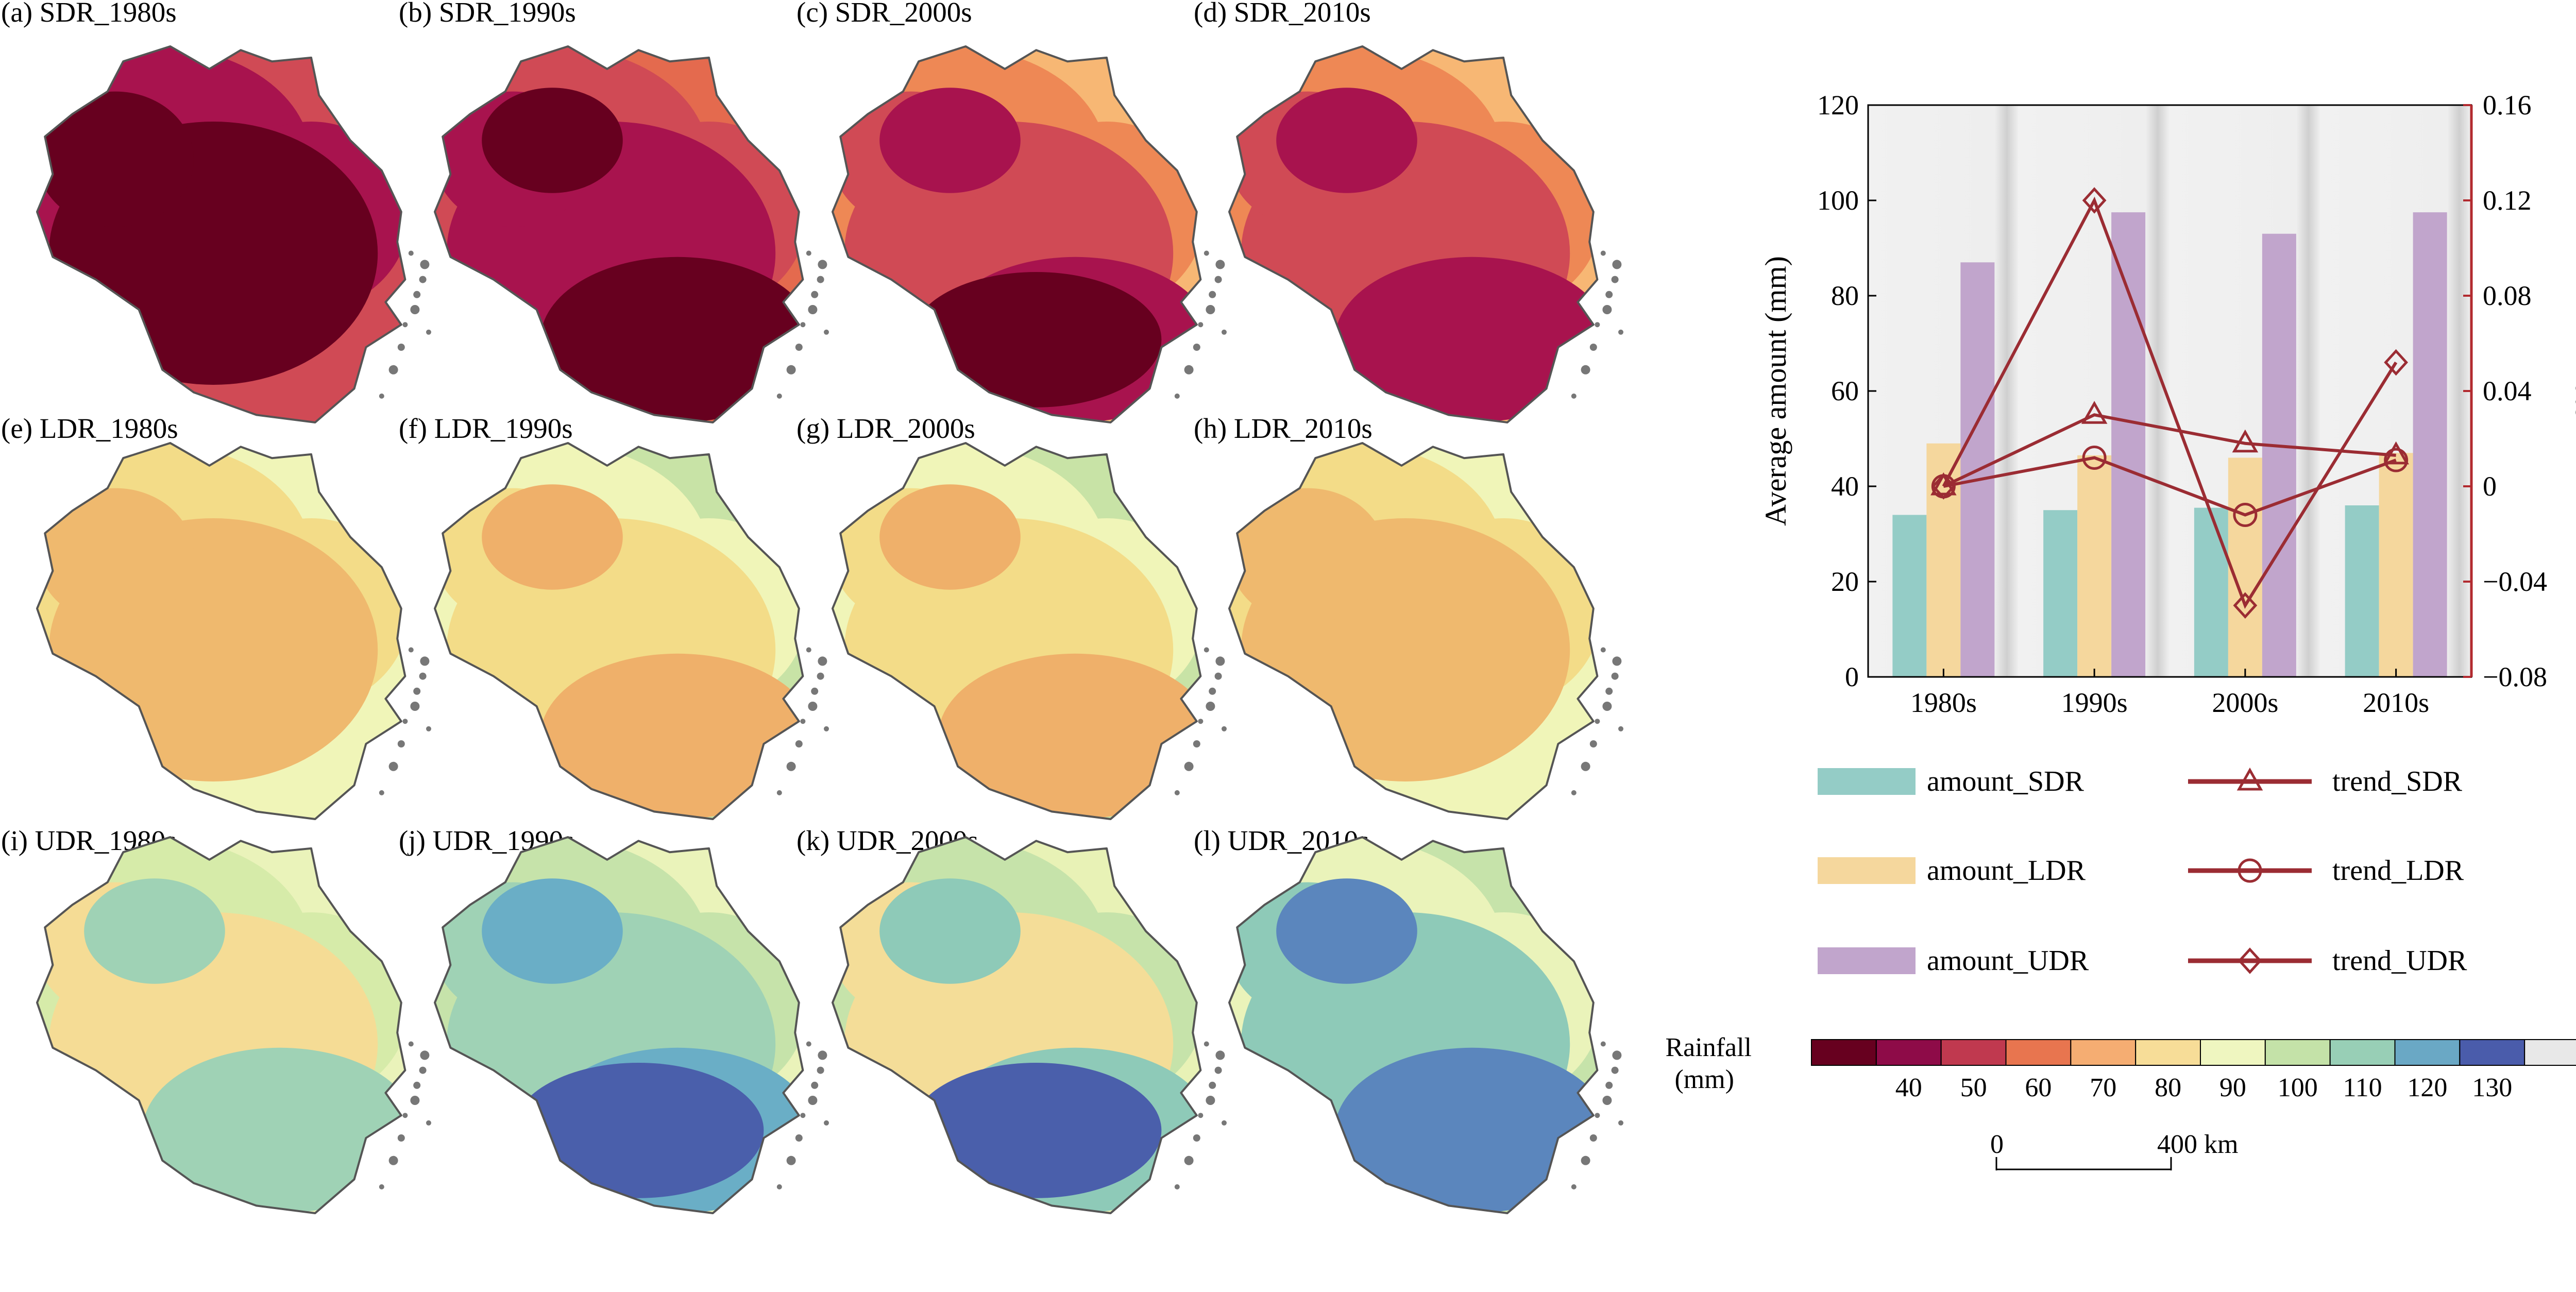 This screenshot has height=1292, width=2576. What do you see at coordinates (1845, 581) in the screenshot?
I see `y-tick-label: 20` at bounding box center [1845, 581].